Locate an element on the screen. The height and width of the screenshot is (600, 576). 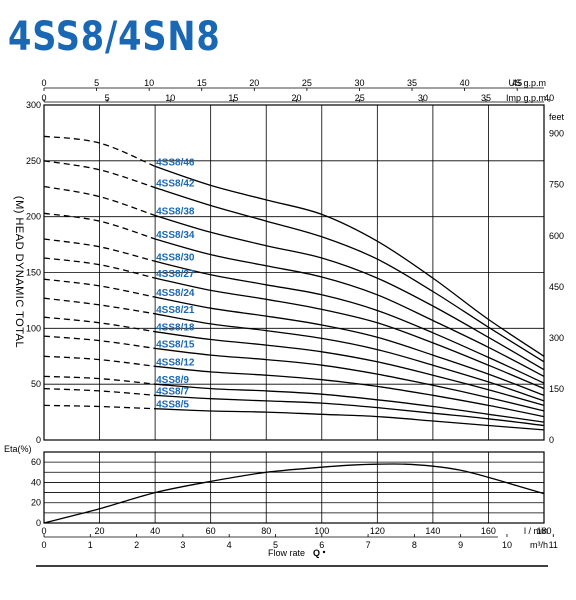
head-y-tick-label: 0 is located at coordinates (38, 440).